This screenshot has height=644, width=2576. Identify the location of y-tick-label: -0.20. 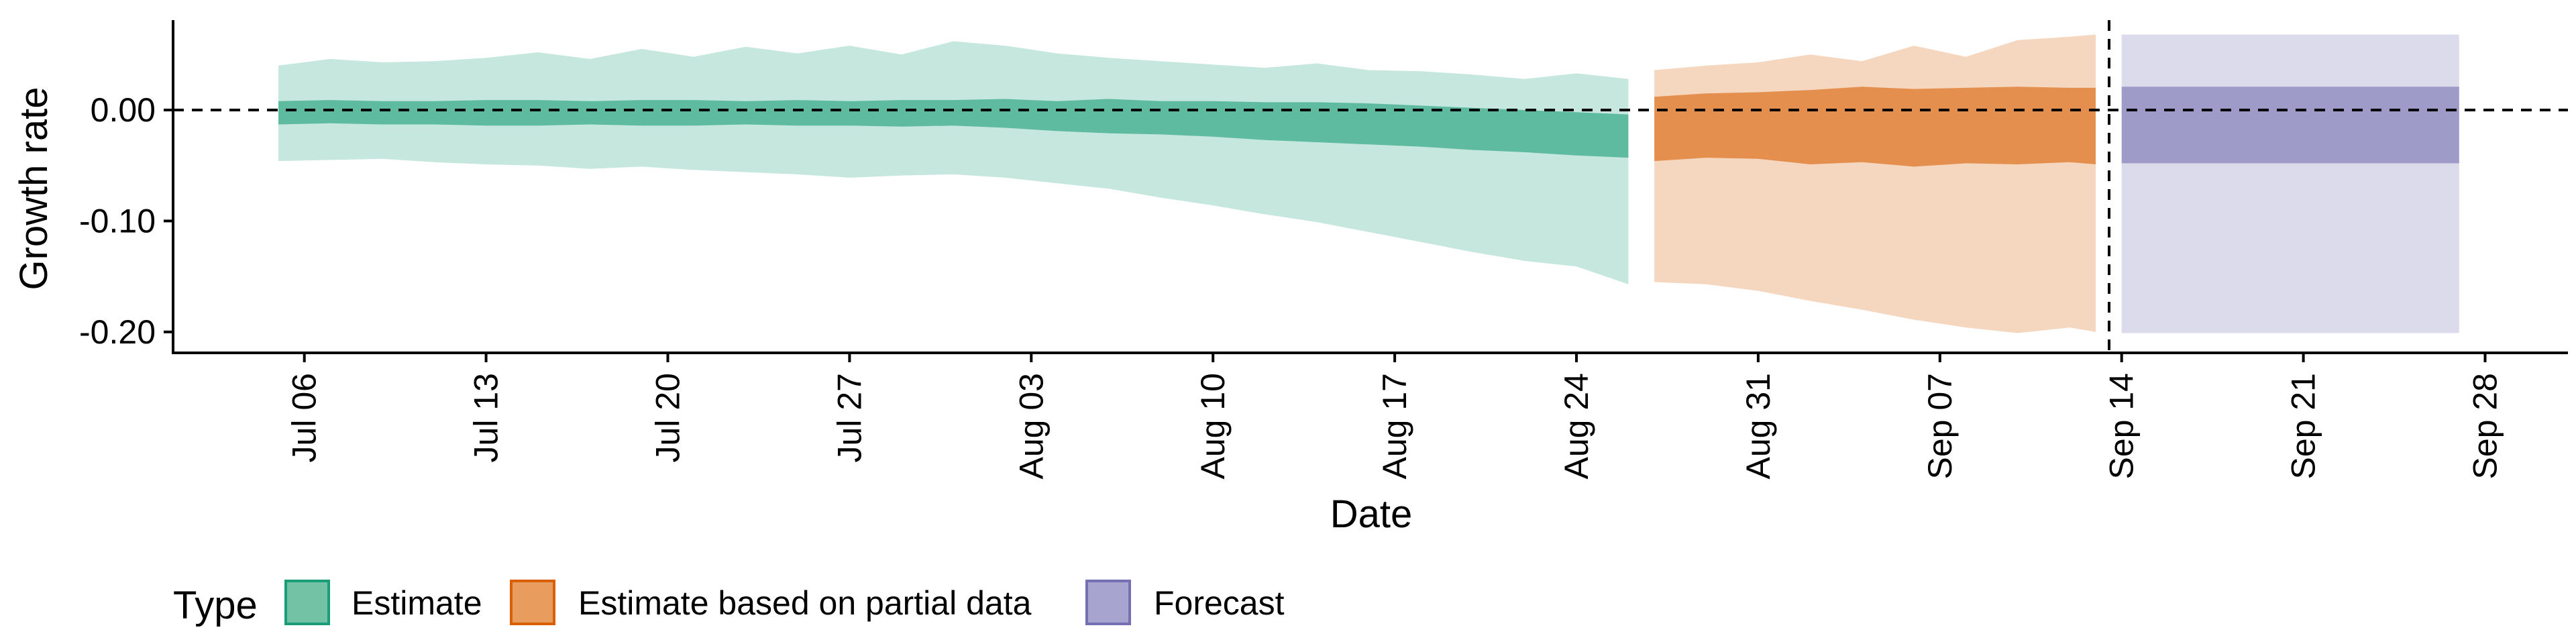
(117, 332).